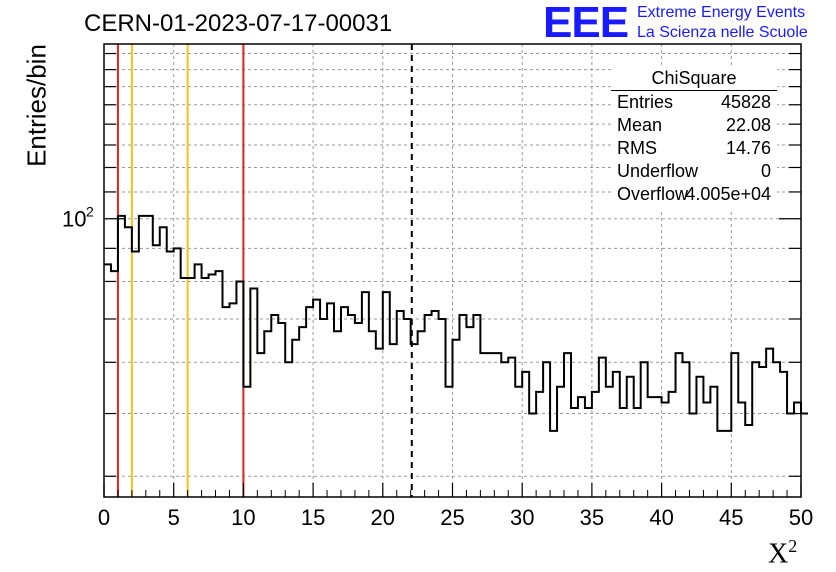 The height and width of the screenshot is (572, 836). Describe the element at coordinates (90, 212) in the screenshot. I see `y-tick-label-sup: 2` at that location.